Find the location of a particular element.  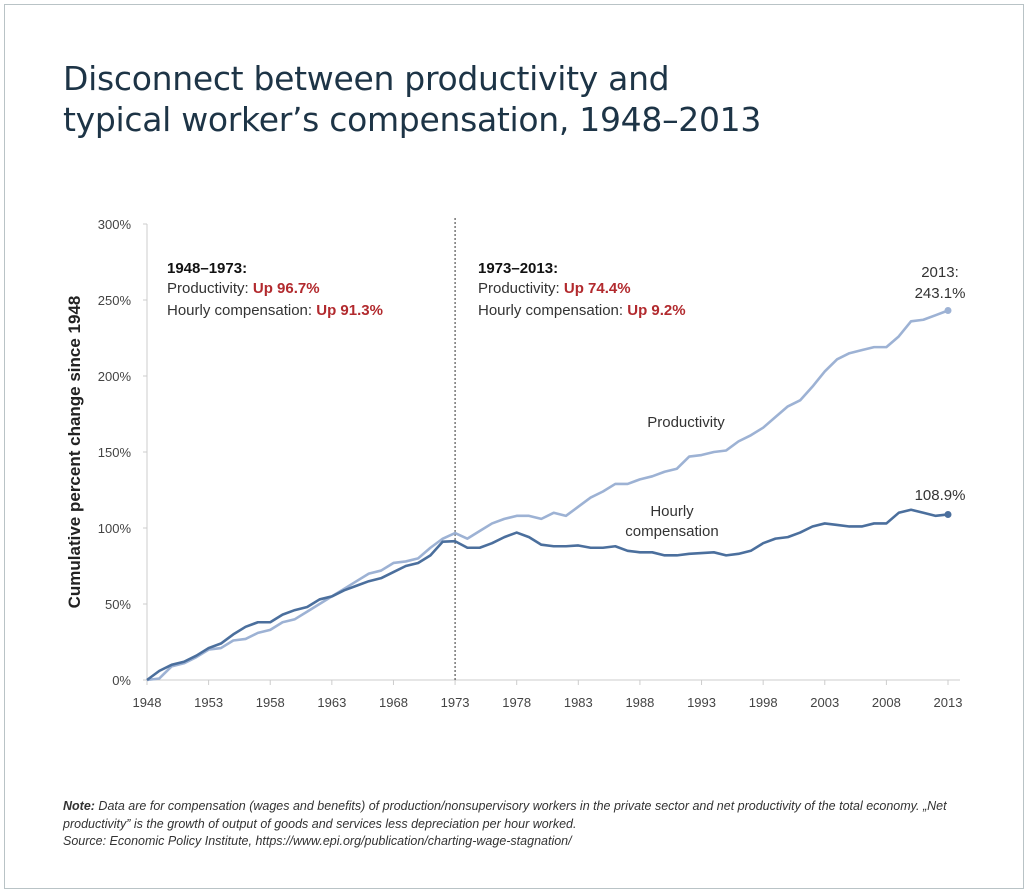

y-tick-label: 0% is located at coordinates (121, 680).